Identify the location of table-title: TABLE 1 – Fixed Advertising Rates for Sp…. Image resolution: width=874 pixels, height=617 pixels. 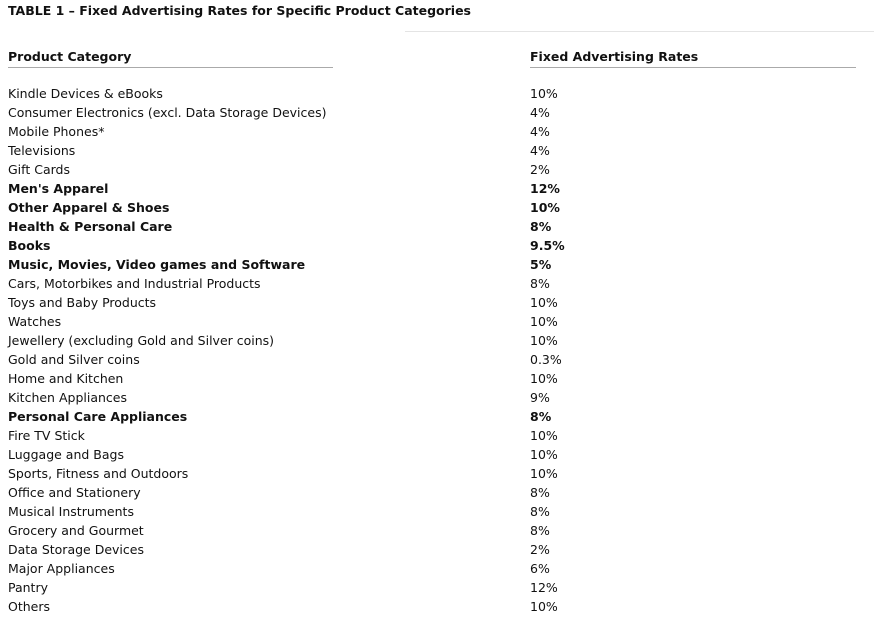
(239, 10).